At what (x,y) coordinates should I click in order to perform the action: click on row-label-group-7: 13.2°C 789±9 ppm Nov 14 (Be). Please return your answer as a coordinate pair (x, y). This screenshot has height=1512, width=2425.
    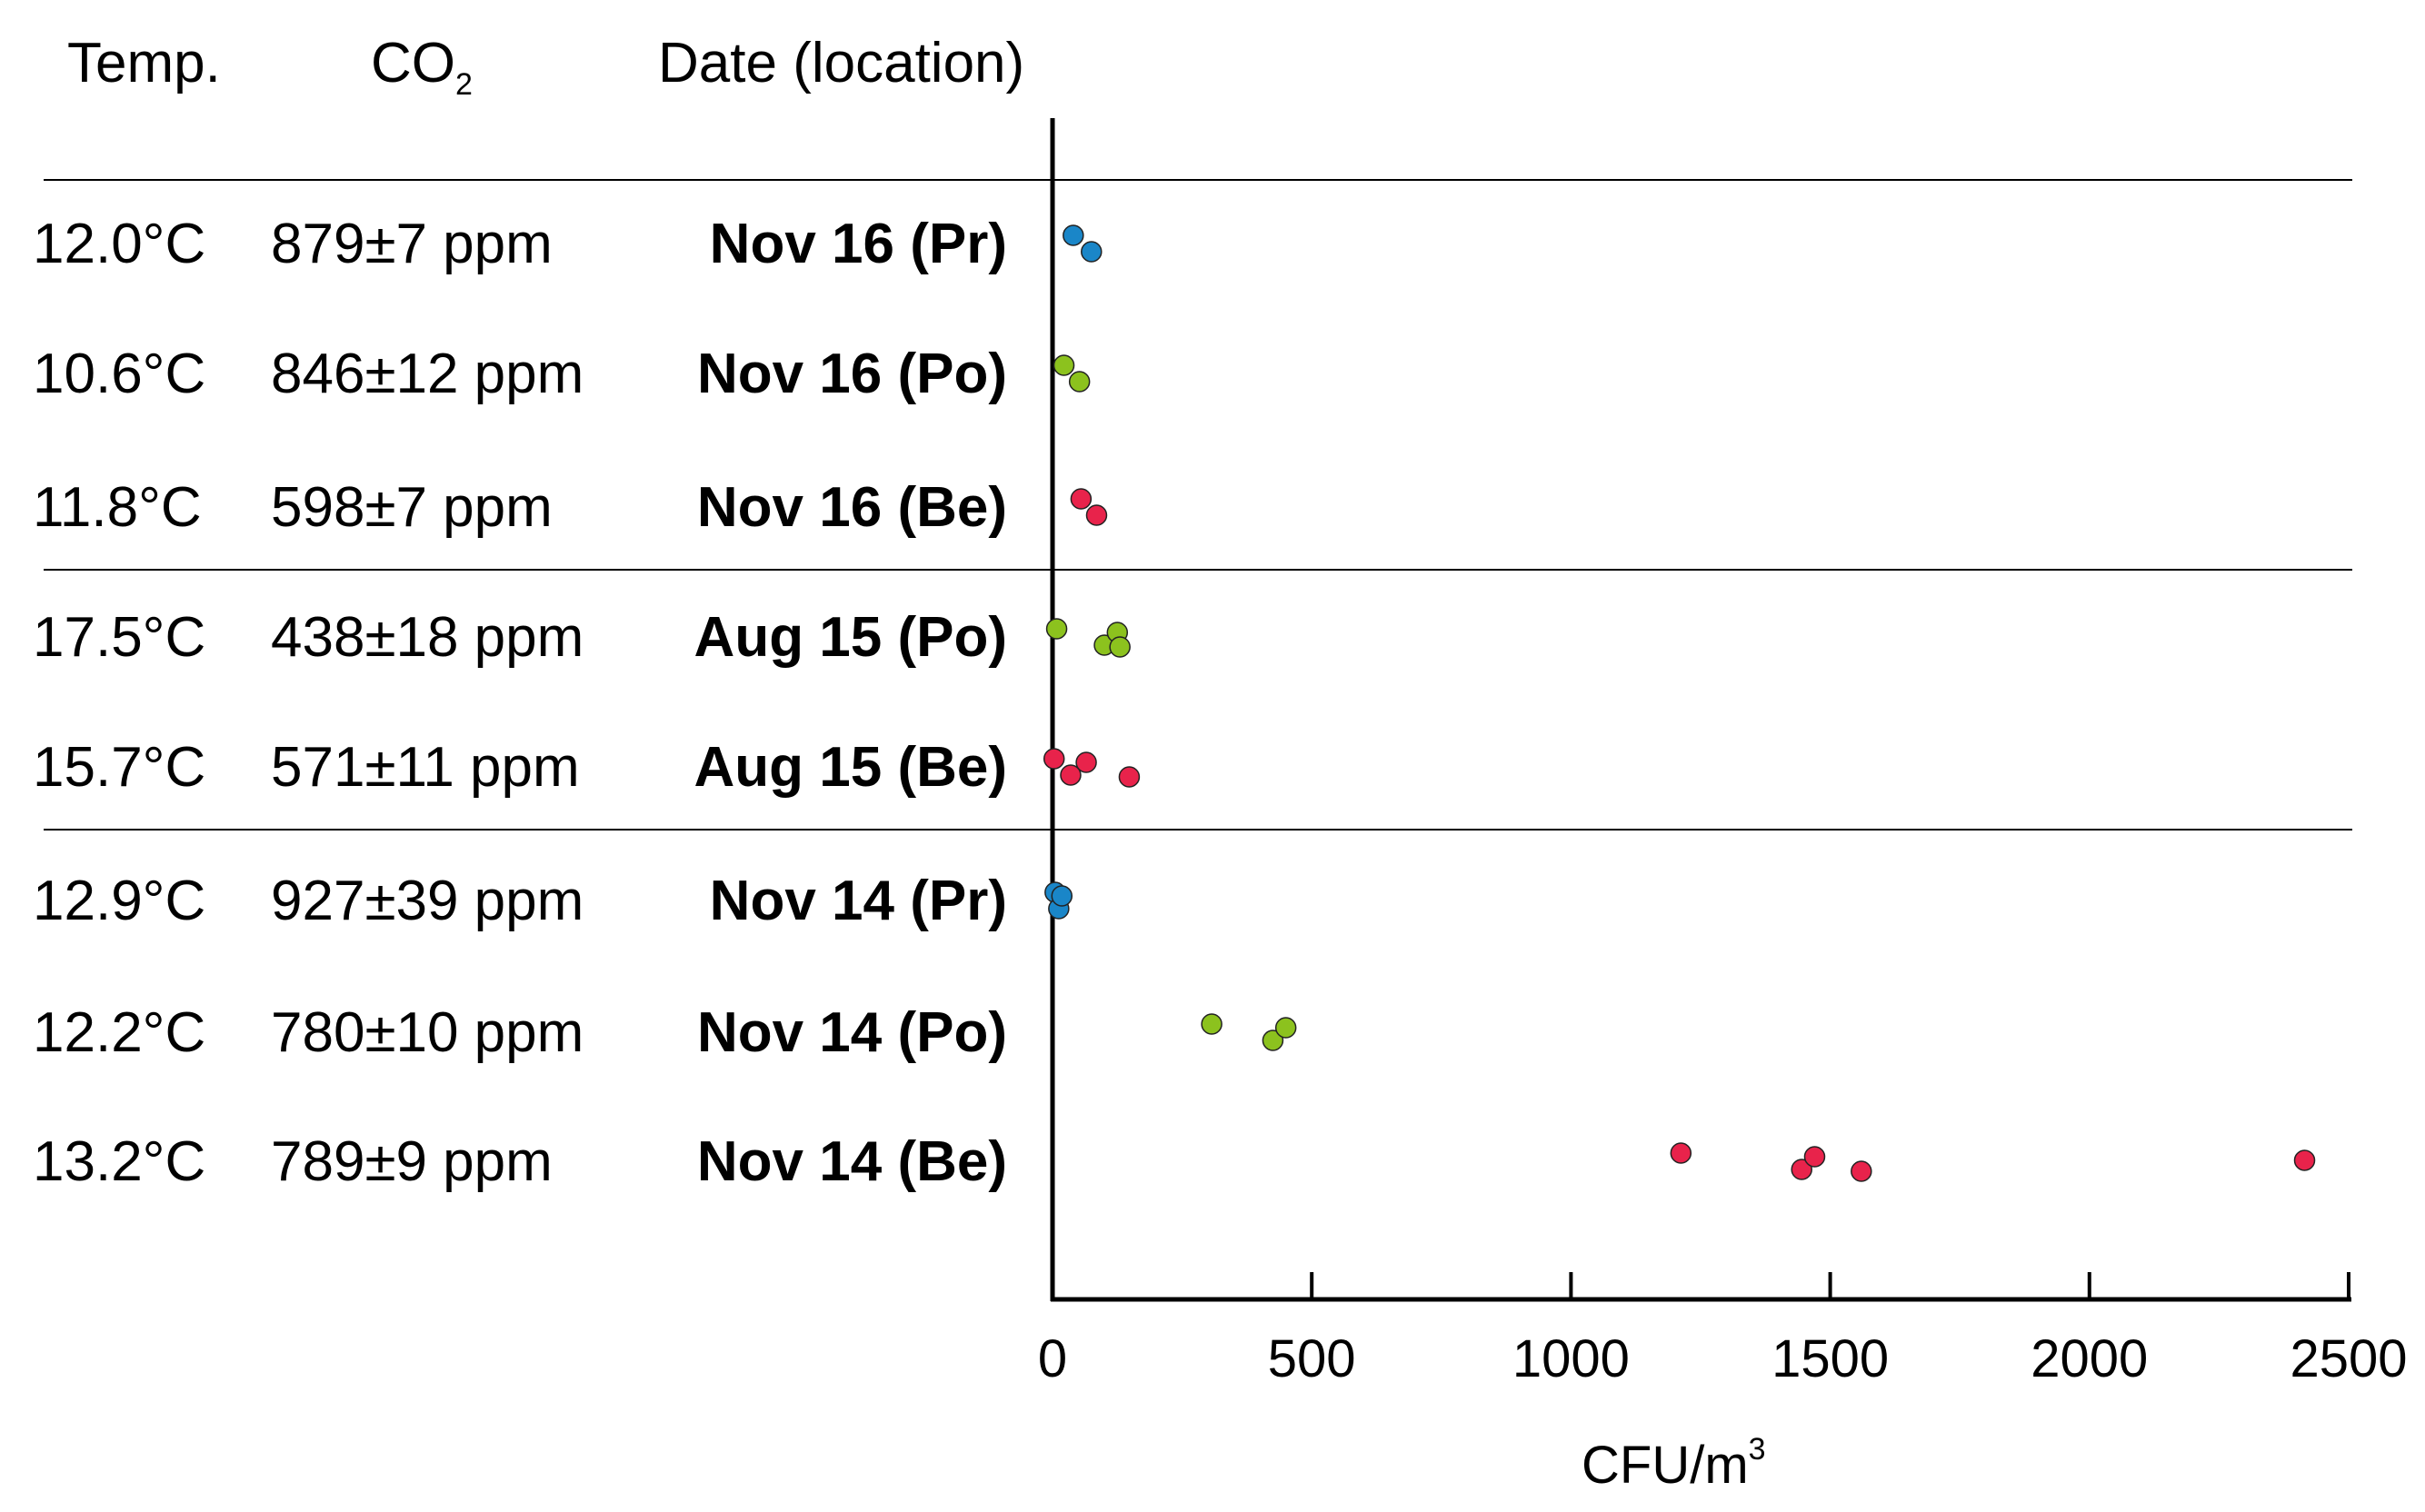
    Looking at the image, I should click on (520, 1161).